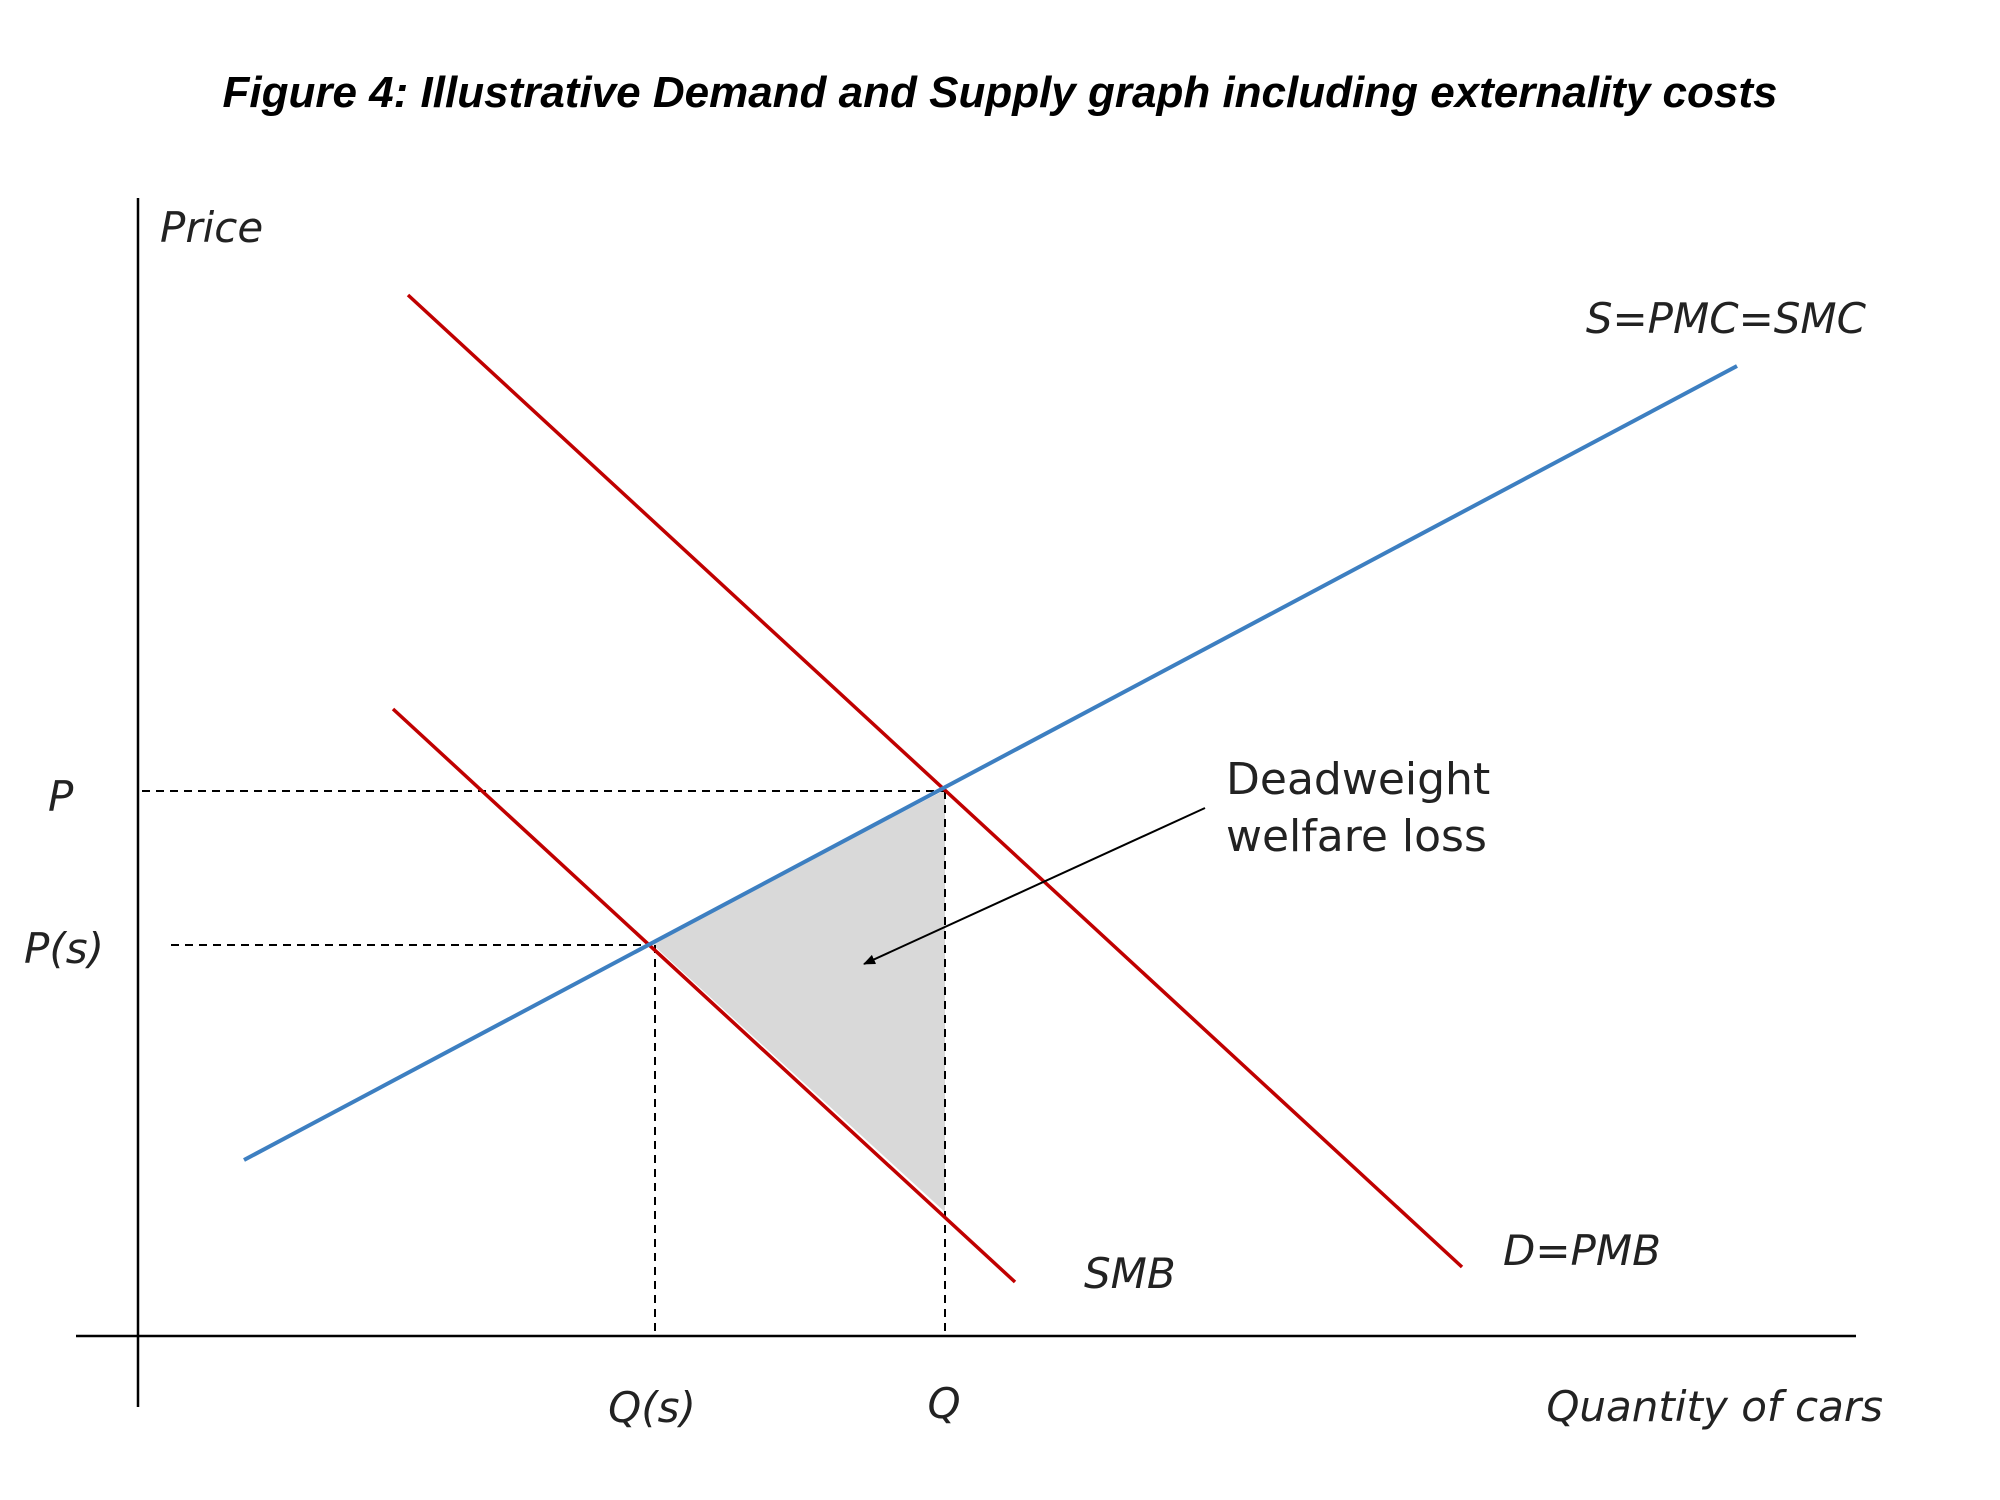 This screenshot has height=1500, width=2000. Describe the element at coordinates (798, 1001) in the screenshot. I see `deadweight-loss-area` at that location.